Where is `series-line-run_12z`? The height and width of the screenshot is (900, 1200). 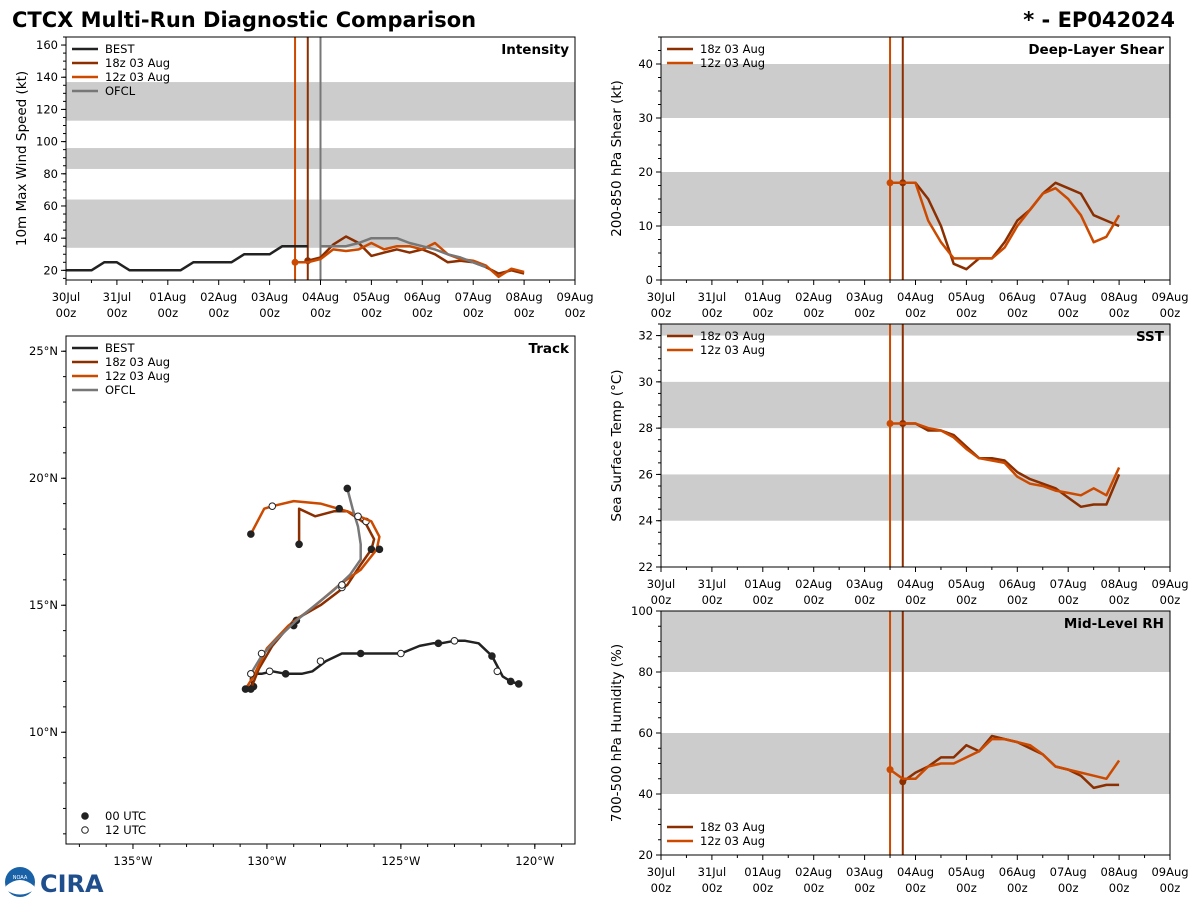
series-line-run_12z is located at coordinates (1005, 759).